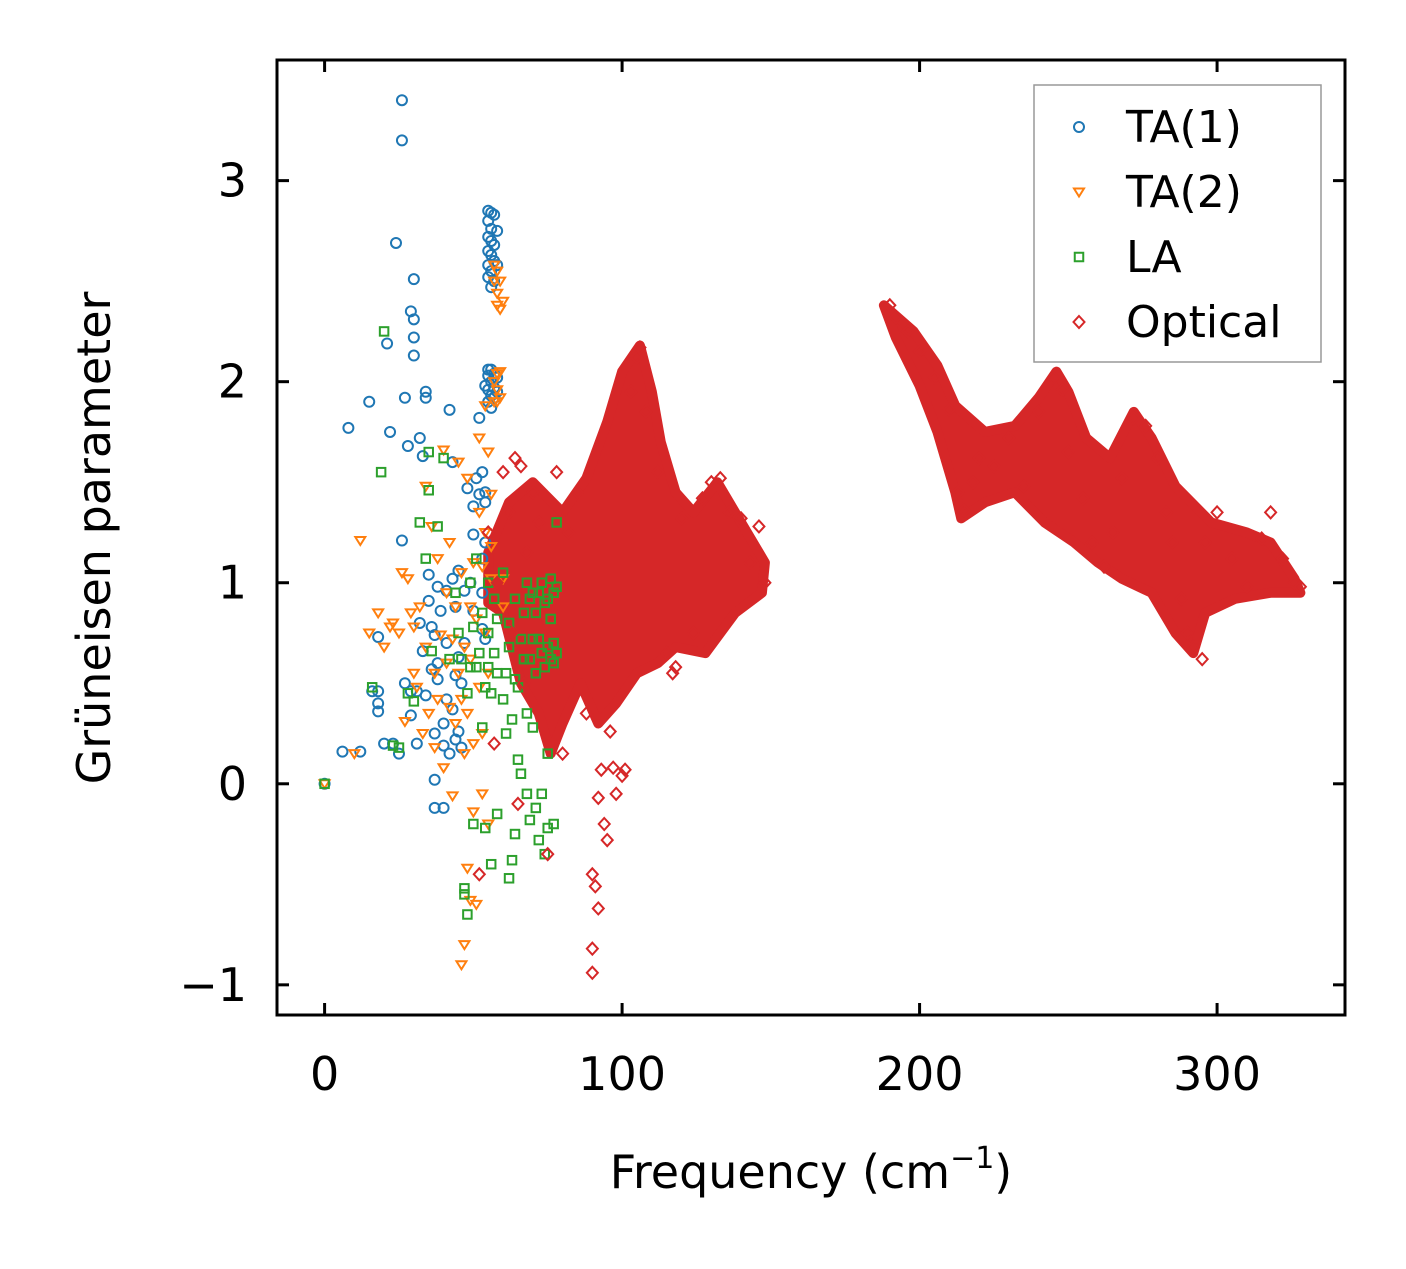 The width and height of the screenshot is (1406, 1269). Describe the element at coordinates (1183, 127) in the screenshot. I see `legend-label-0: TA(1)` at that location.